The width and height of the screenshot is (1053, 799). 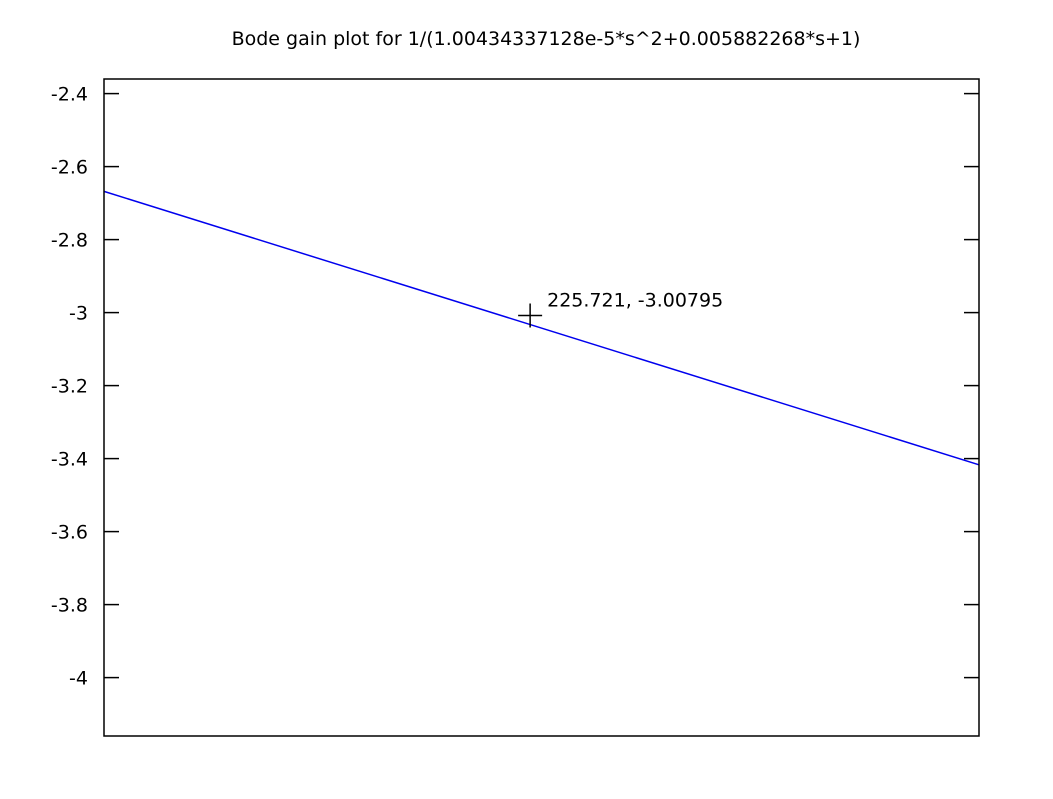 I want to click on y-tick-label: -3, so click(x=78, y=314).